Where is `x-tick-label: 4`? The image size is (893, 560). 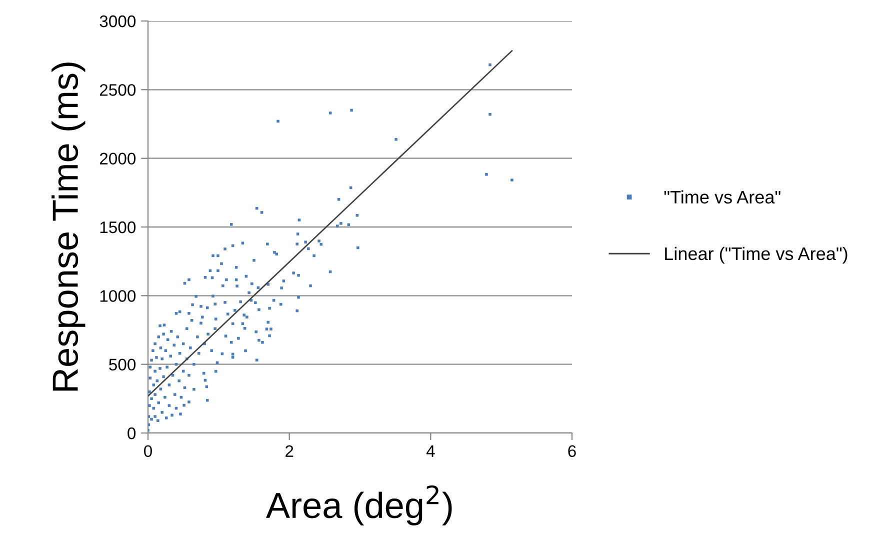 x-tick-label: 4 is located at coordinates (430, 451).